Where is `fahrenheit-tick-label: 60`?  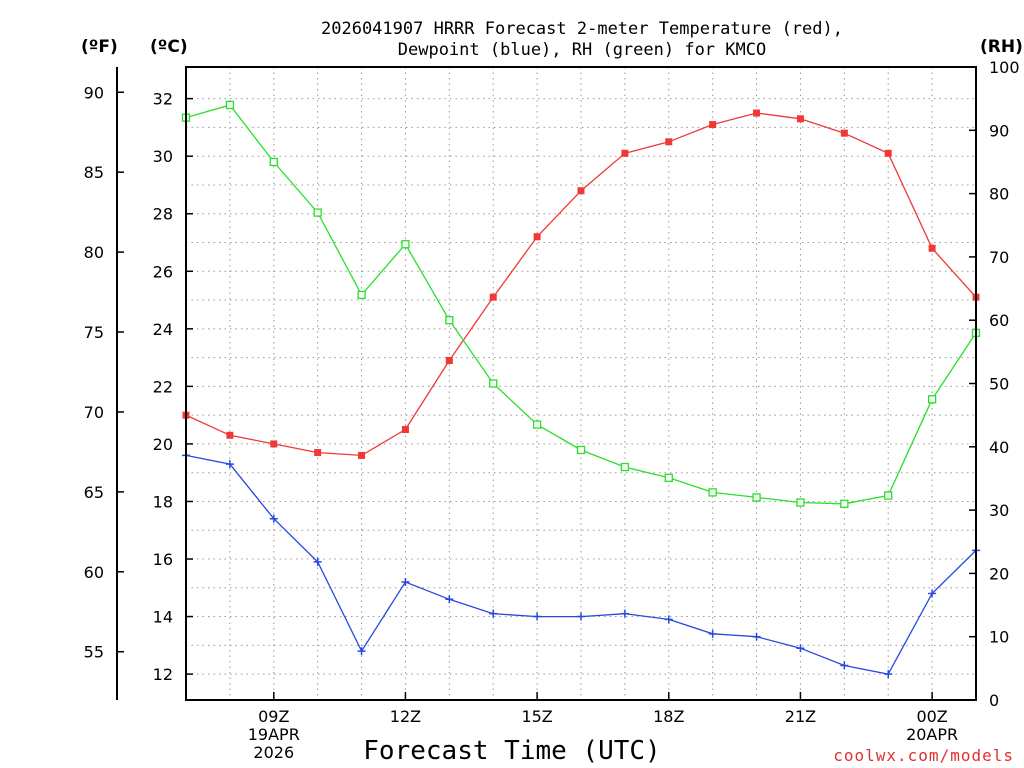
fahrenheit-tick-label: 60 is located at coordinates (94, 572).